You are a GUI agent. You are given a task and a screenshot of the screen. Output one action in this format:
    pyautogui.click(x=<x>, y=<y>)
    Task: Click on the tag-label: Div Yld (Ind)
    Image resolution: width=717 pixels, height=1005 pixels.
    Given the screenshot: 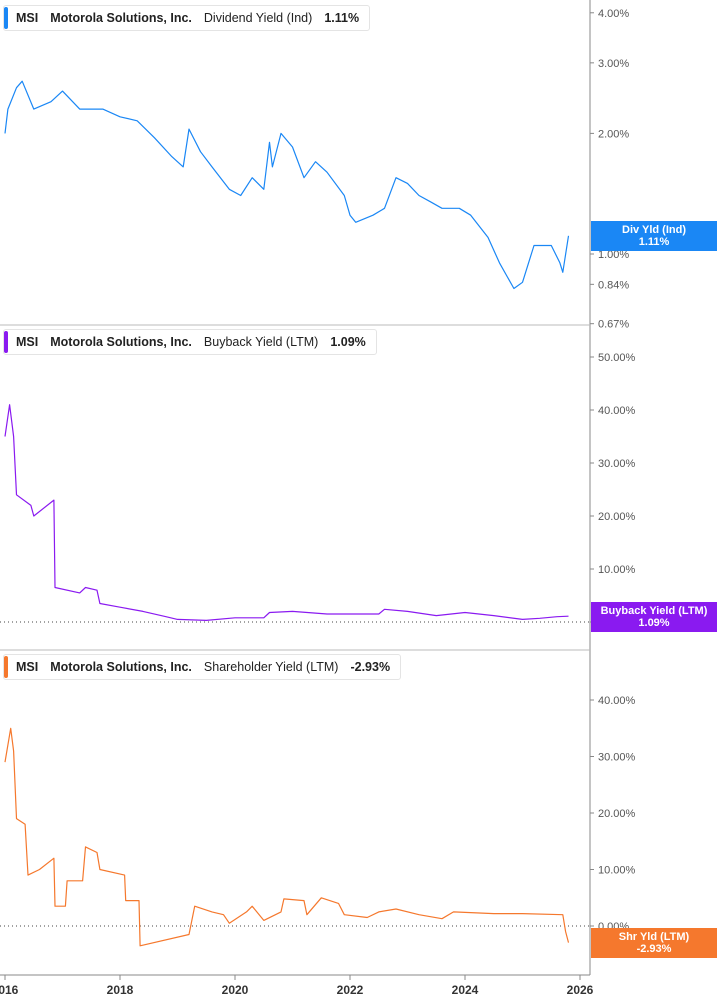 What is the action you would take?
    pyautogui.click(x=654, y=230)
    